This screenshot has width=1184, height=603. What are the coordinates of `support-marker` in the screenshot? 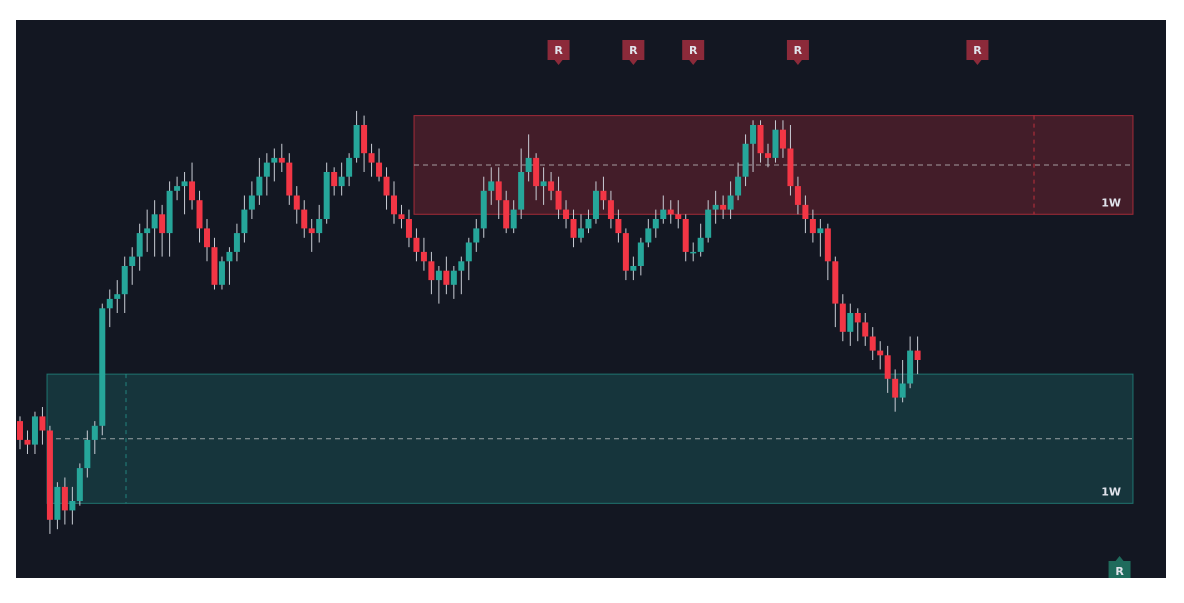 It's located at (1119, 567).